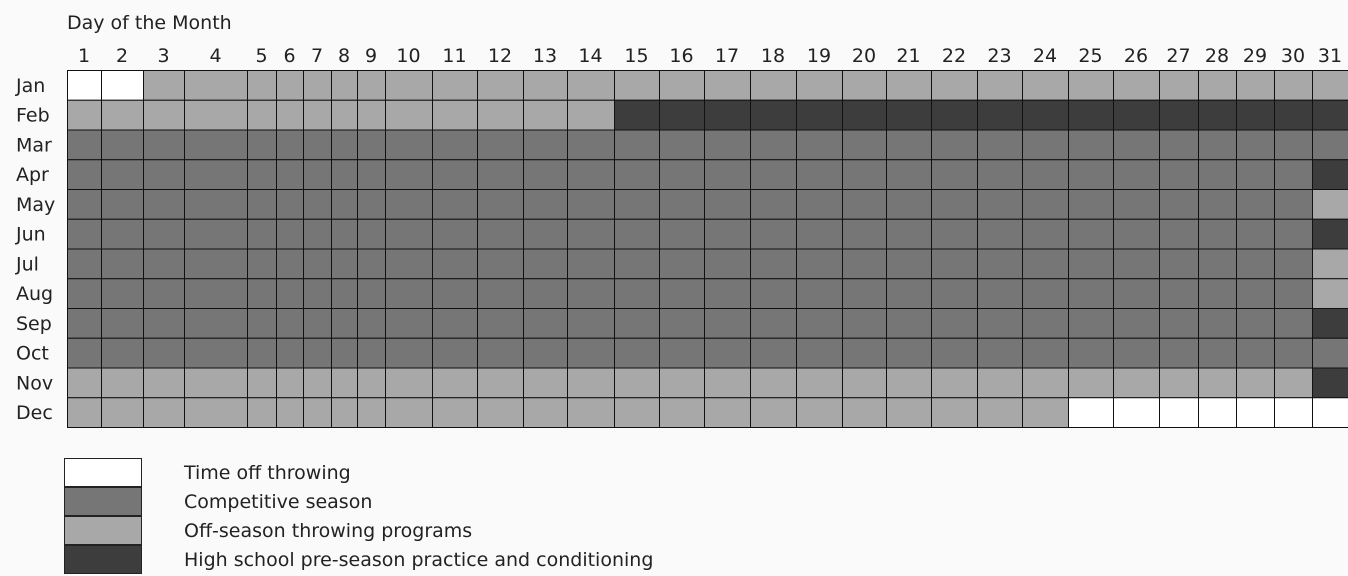  I want to click on legend-label: Off-season throwing programs, so click(328, 531).